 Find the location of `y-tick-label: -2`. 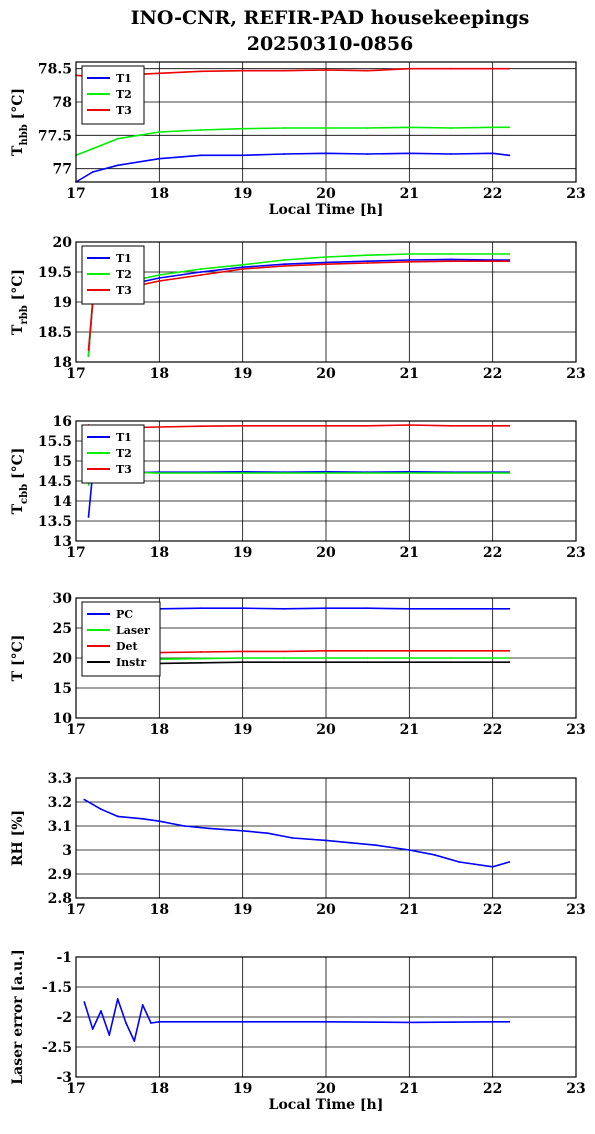

y-tick-label: -2 is located at coordinates (64, 1018).